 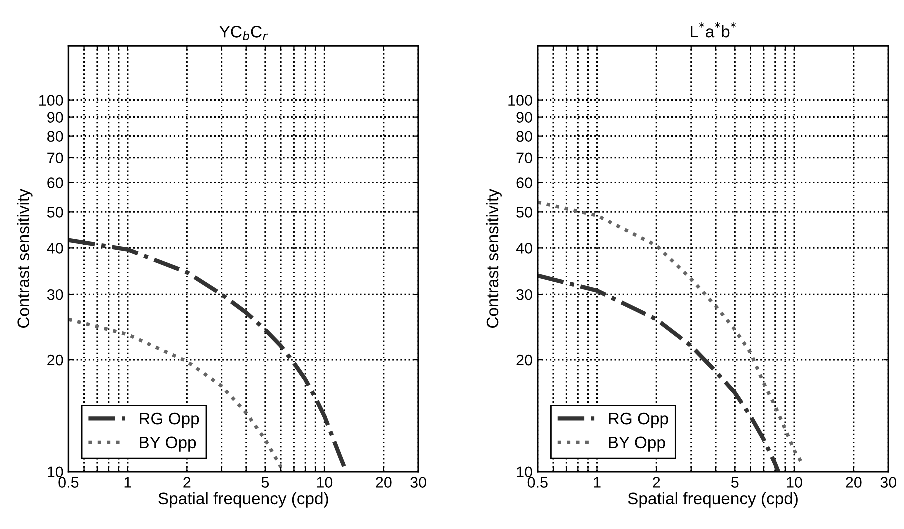 I want to click on chart-title: YC$_{b}$C$_{r}$, so click(x=244, y=33).